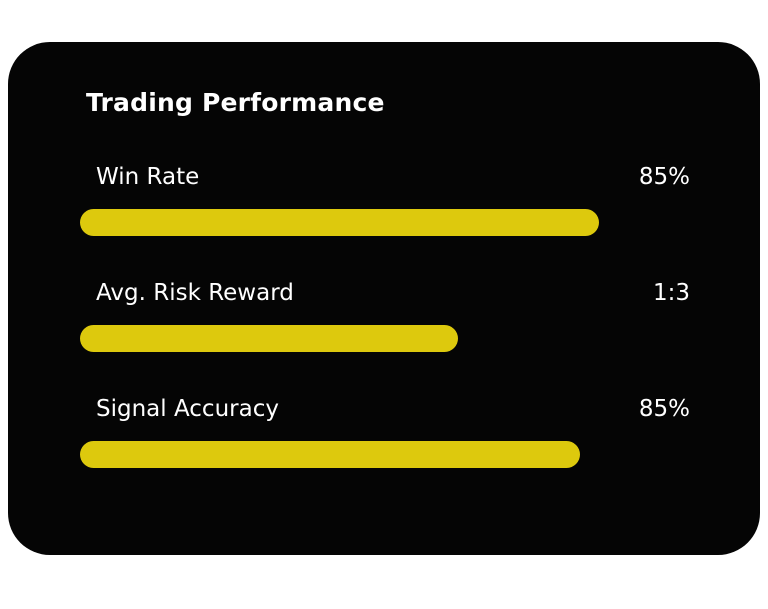  Describe the element at coordinates (671, 293) in the screenshot. I see `metric-value: 1:3` at that location.